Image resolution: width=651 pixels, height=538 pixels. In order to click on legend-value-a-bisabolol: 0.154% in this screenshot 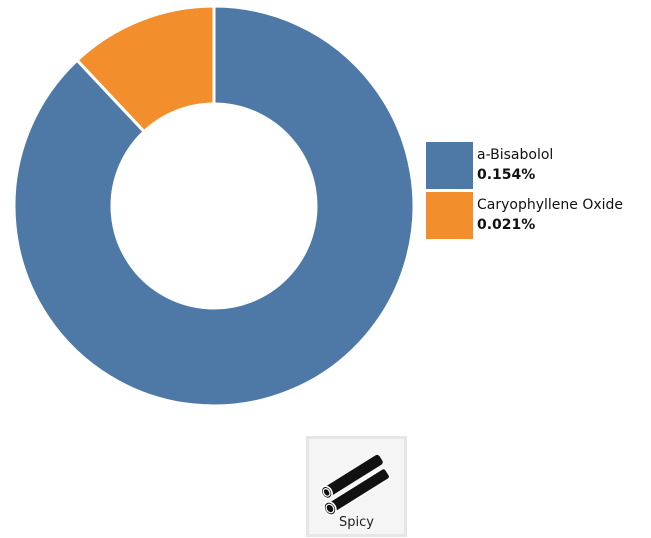, I will do `click(506, 175)`.